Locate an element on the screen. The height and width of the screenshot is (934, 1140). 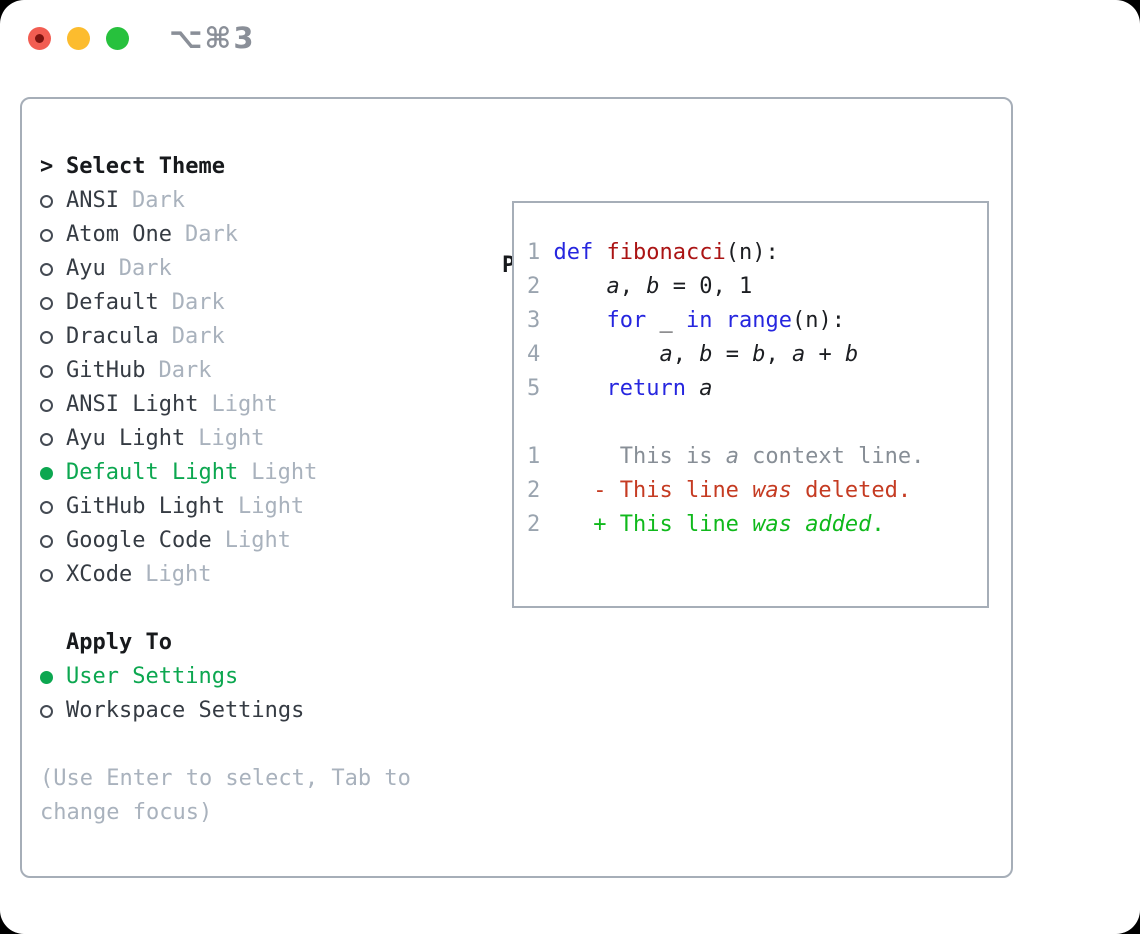
titlebar: ⌥⌘3 is located at coordinates (570, 38).